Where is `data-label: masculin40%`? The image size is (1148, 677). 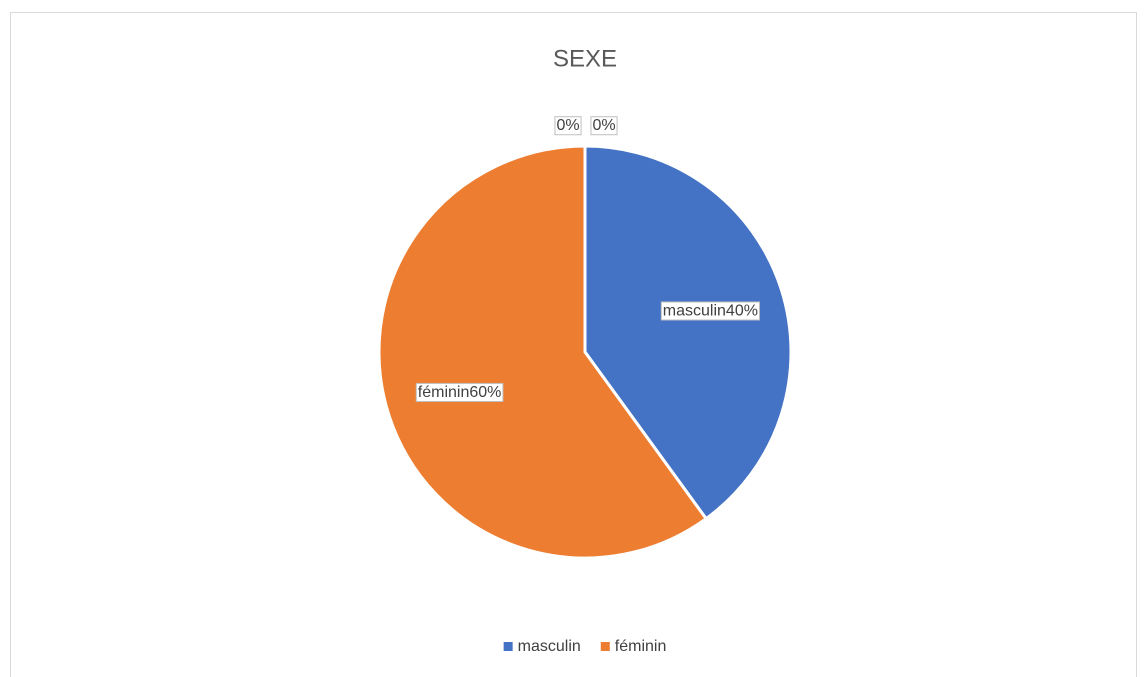
data-label: masculin40% is located at coordinates (710, 310).